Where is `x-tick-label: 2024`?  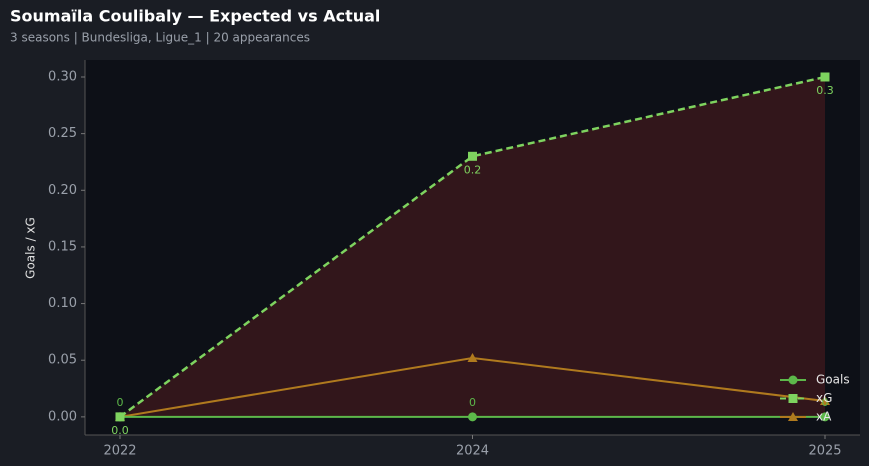
x-tick-label: 2024 is located at coordinates (472, 451).